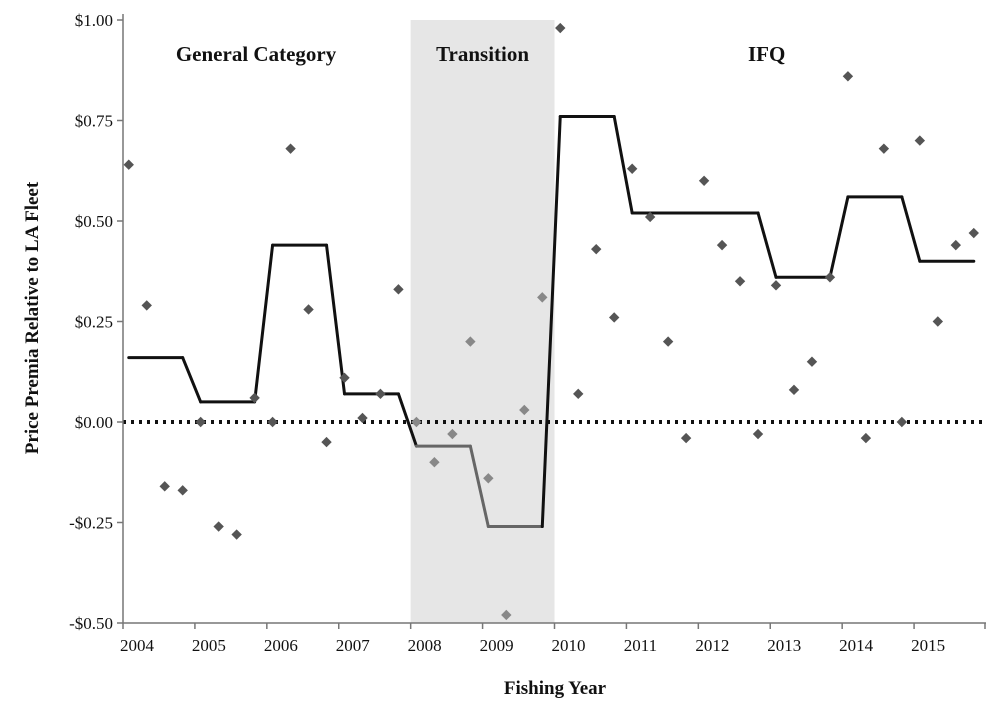 This screenshot has height=708, width=1000. What do you see at coordinates (91, 623) in the screenshot?
I see `y-tick-label: -$0.50` at bounding box center [91, 623].